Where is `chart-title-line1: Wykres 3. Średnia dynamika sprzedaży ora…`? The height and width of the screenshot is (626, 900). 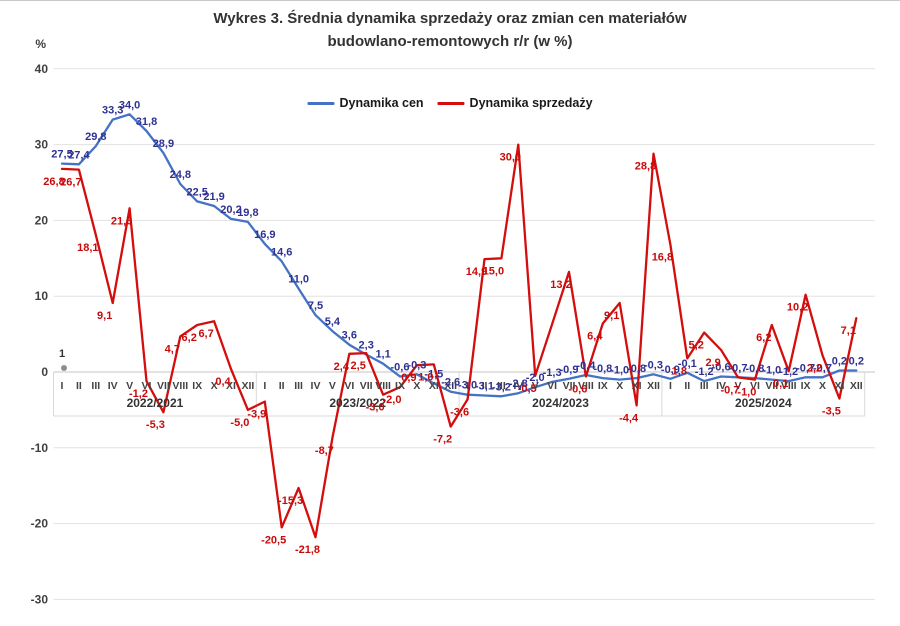
chart-title-line1: Wykres 3. Średnia dynamika sprzedaży ora… is located at coordinates (450, 18).